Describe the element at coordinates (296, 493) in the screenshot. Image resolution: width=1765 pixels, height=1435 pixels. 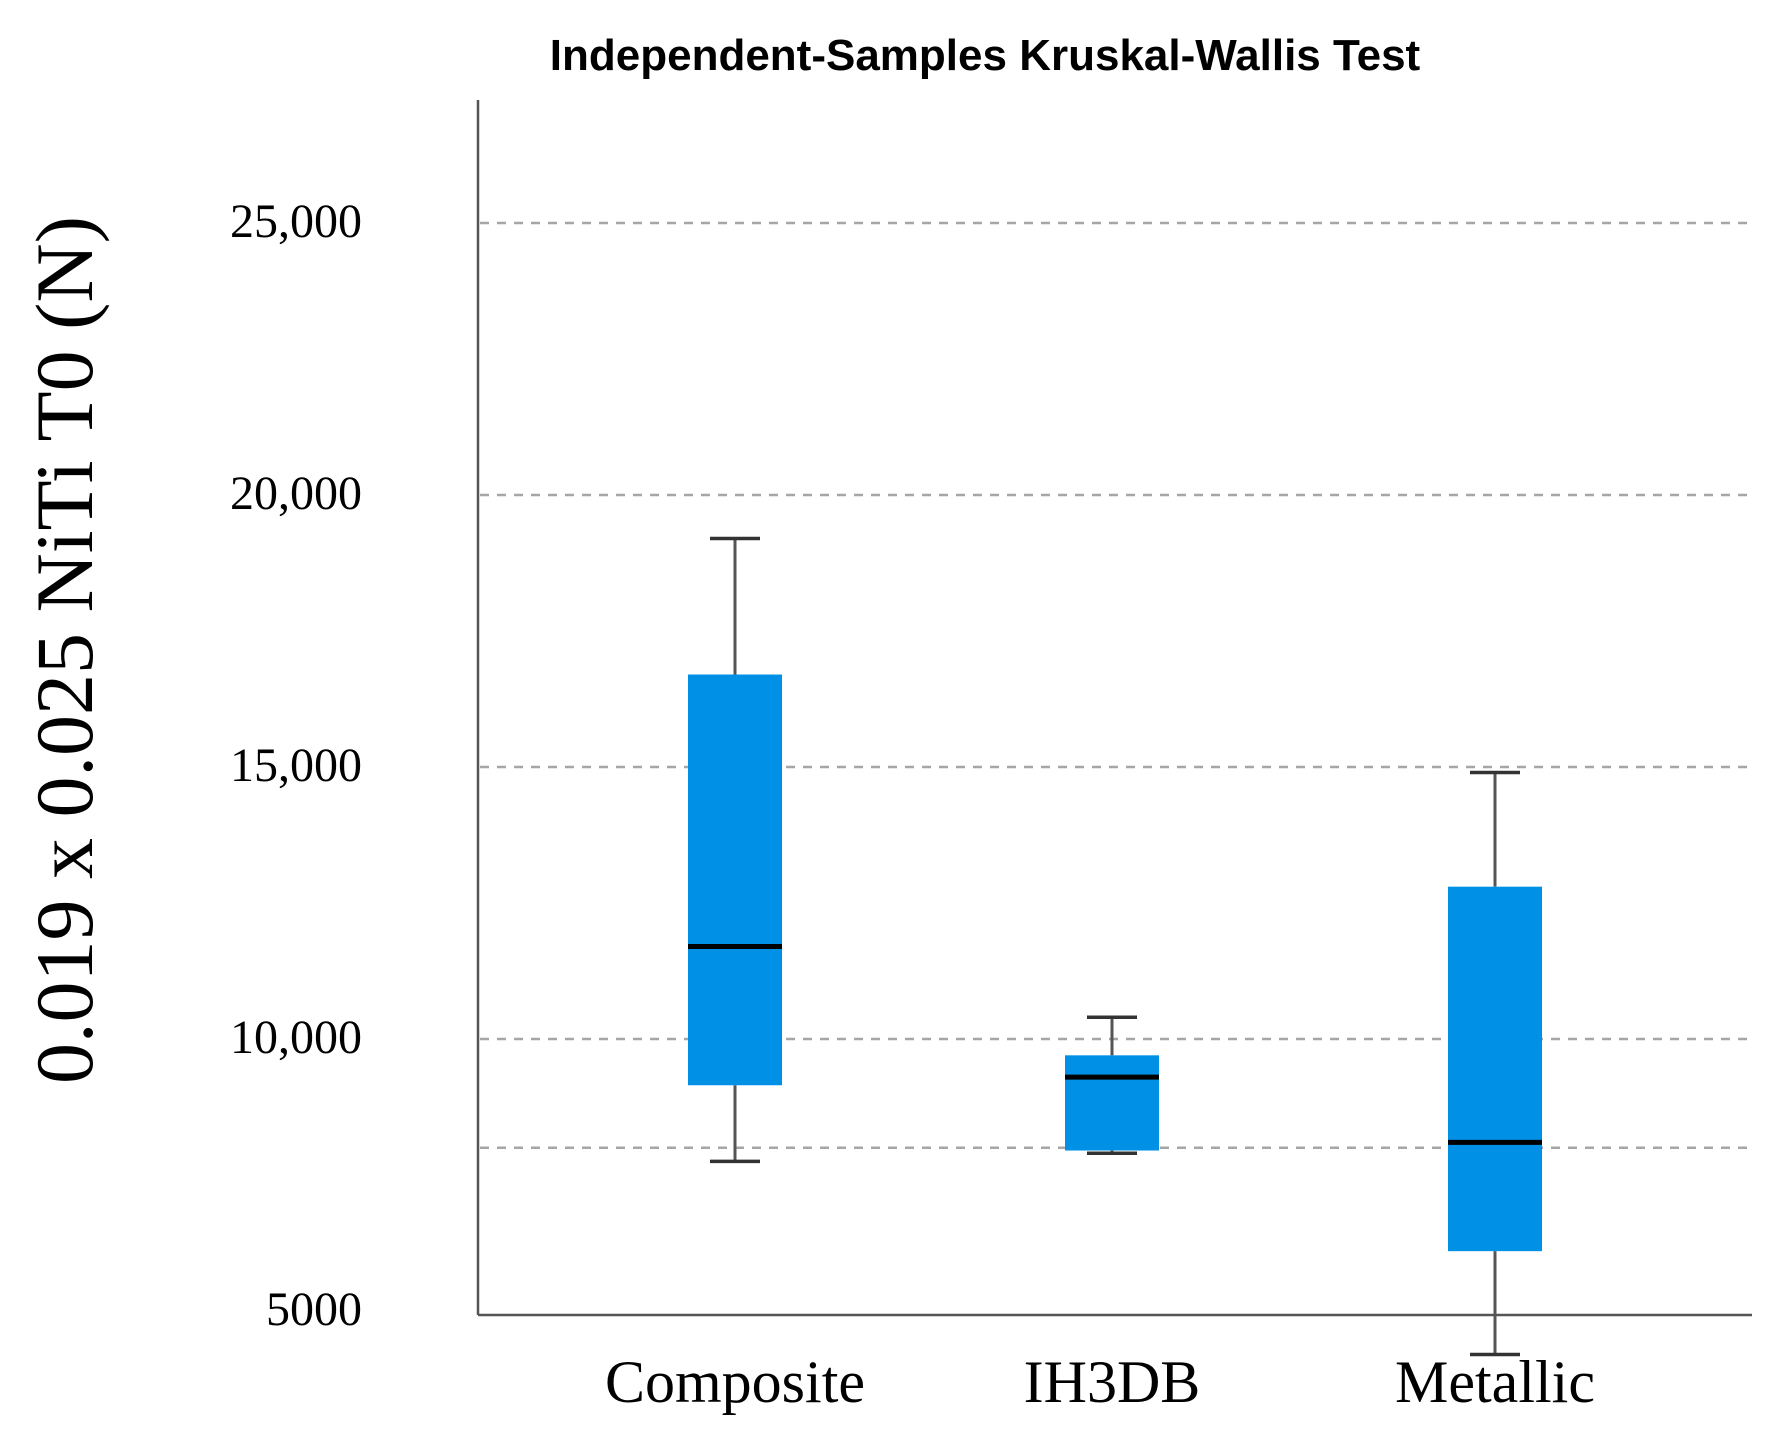
I see `y-tick-label: 20,000` at that location.